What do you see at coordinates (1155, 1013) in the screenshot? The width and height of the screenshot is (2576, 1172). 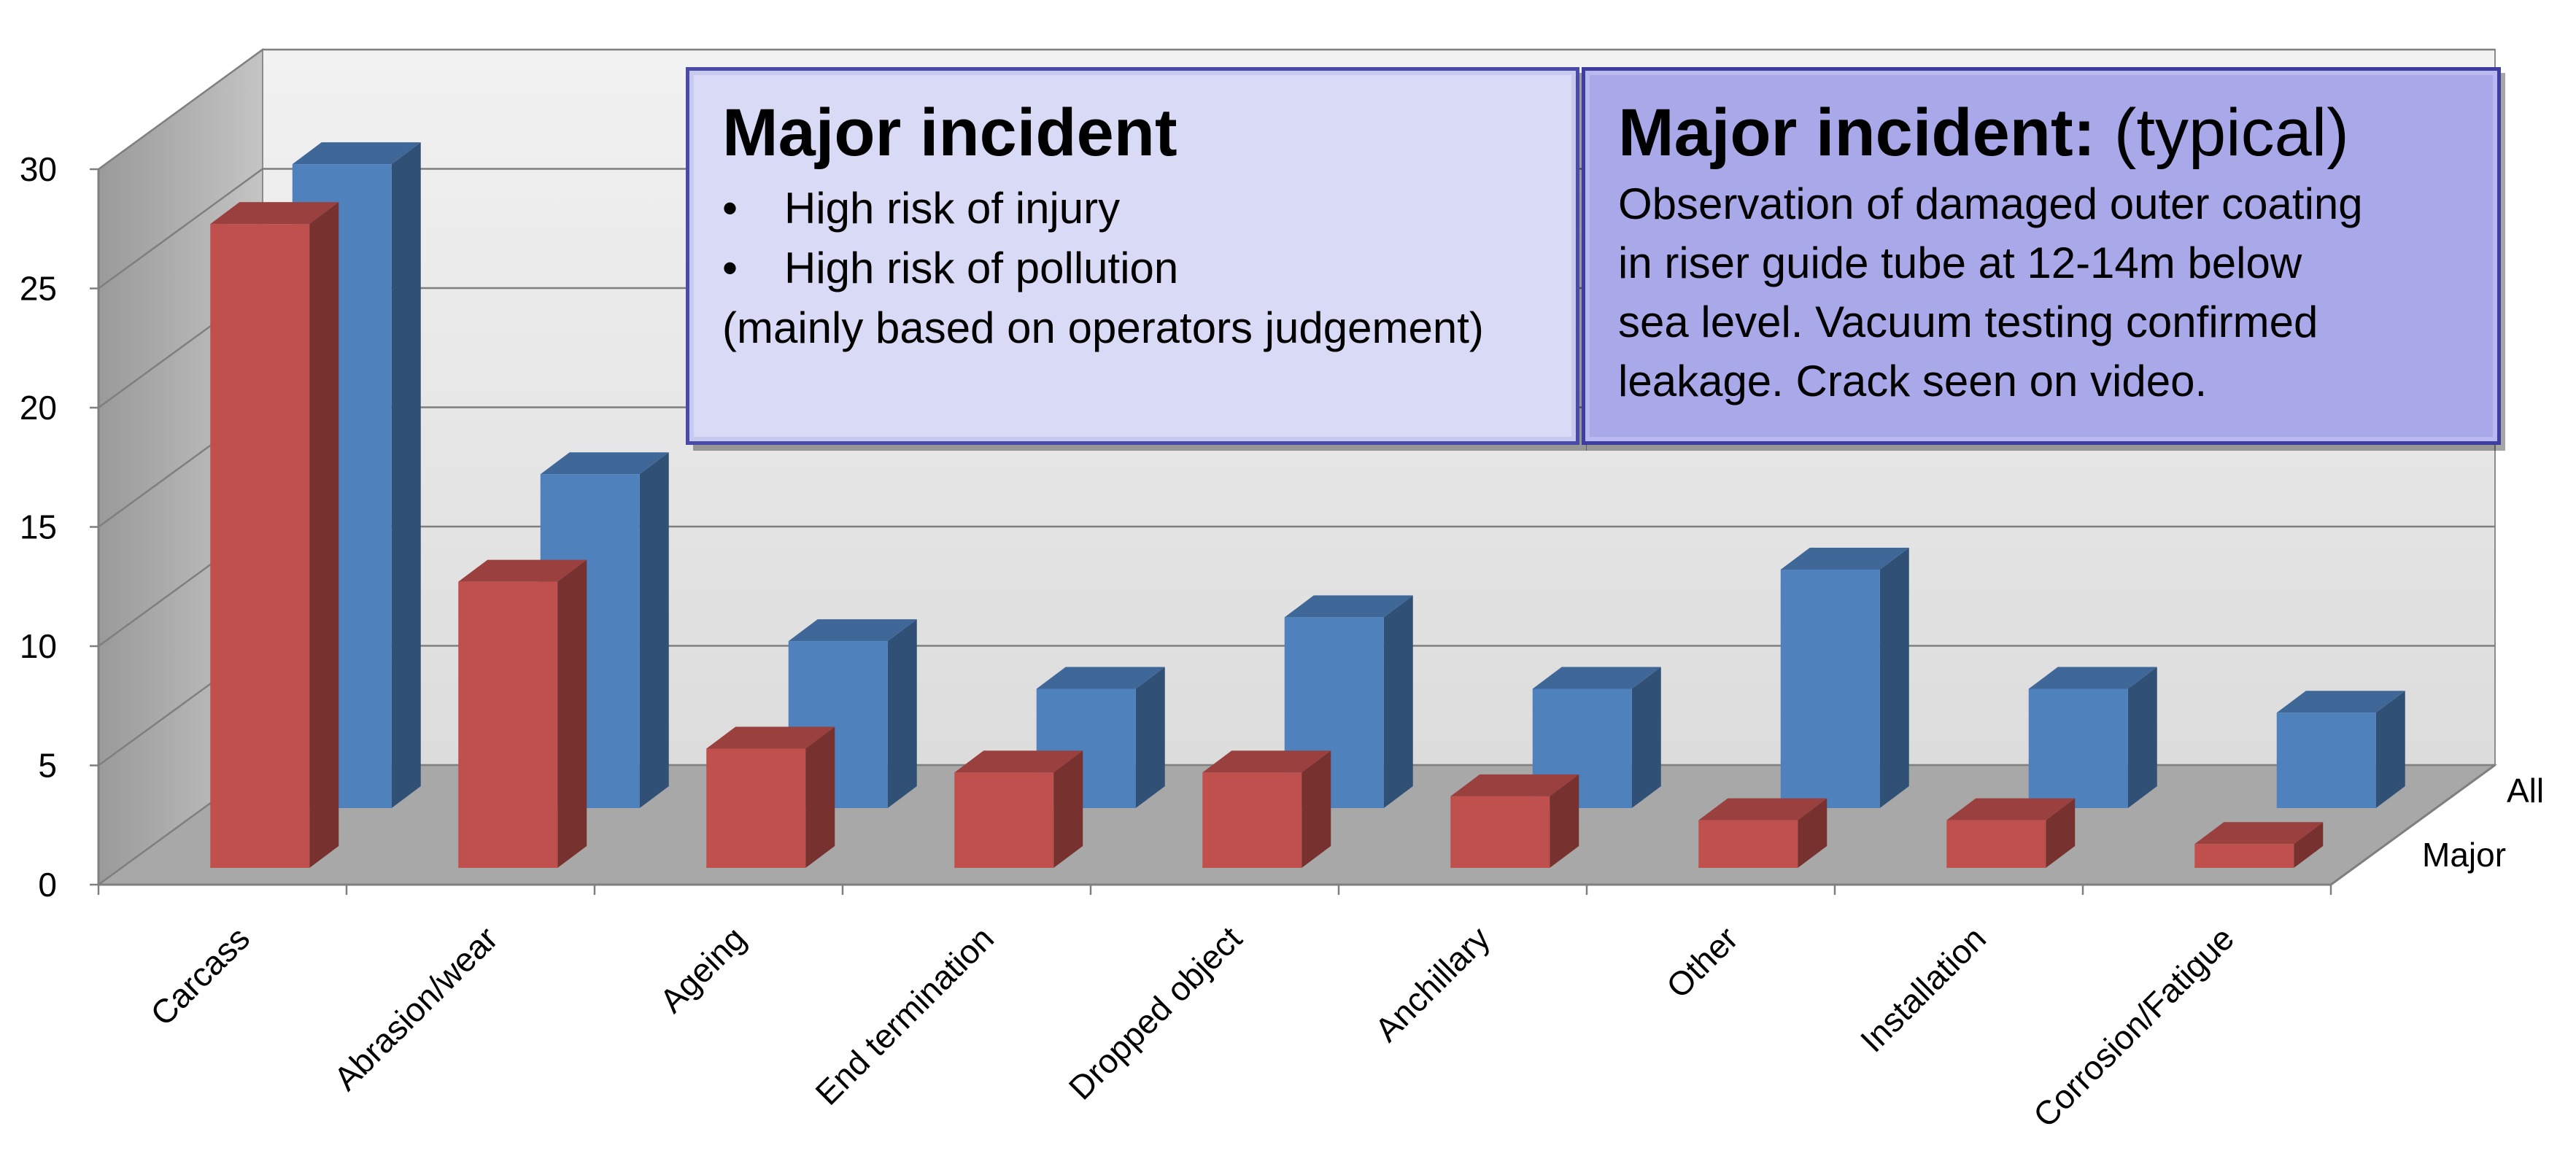 I see `category-label: Dropped object` at bounding box center [1155, 1013].